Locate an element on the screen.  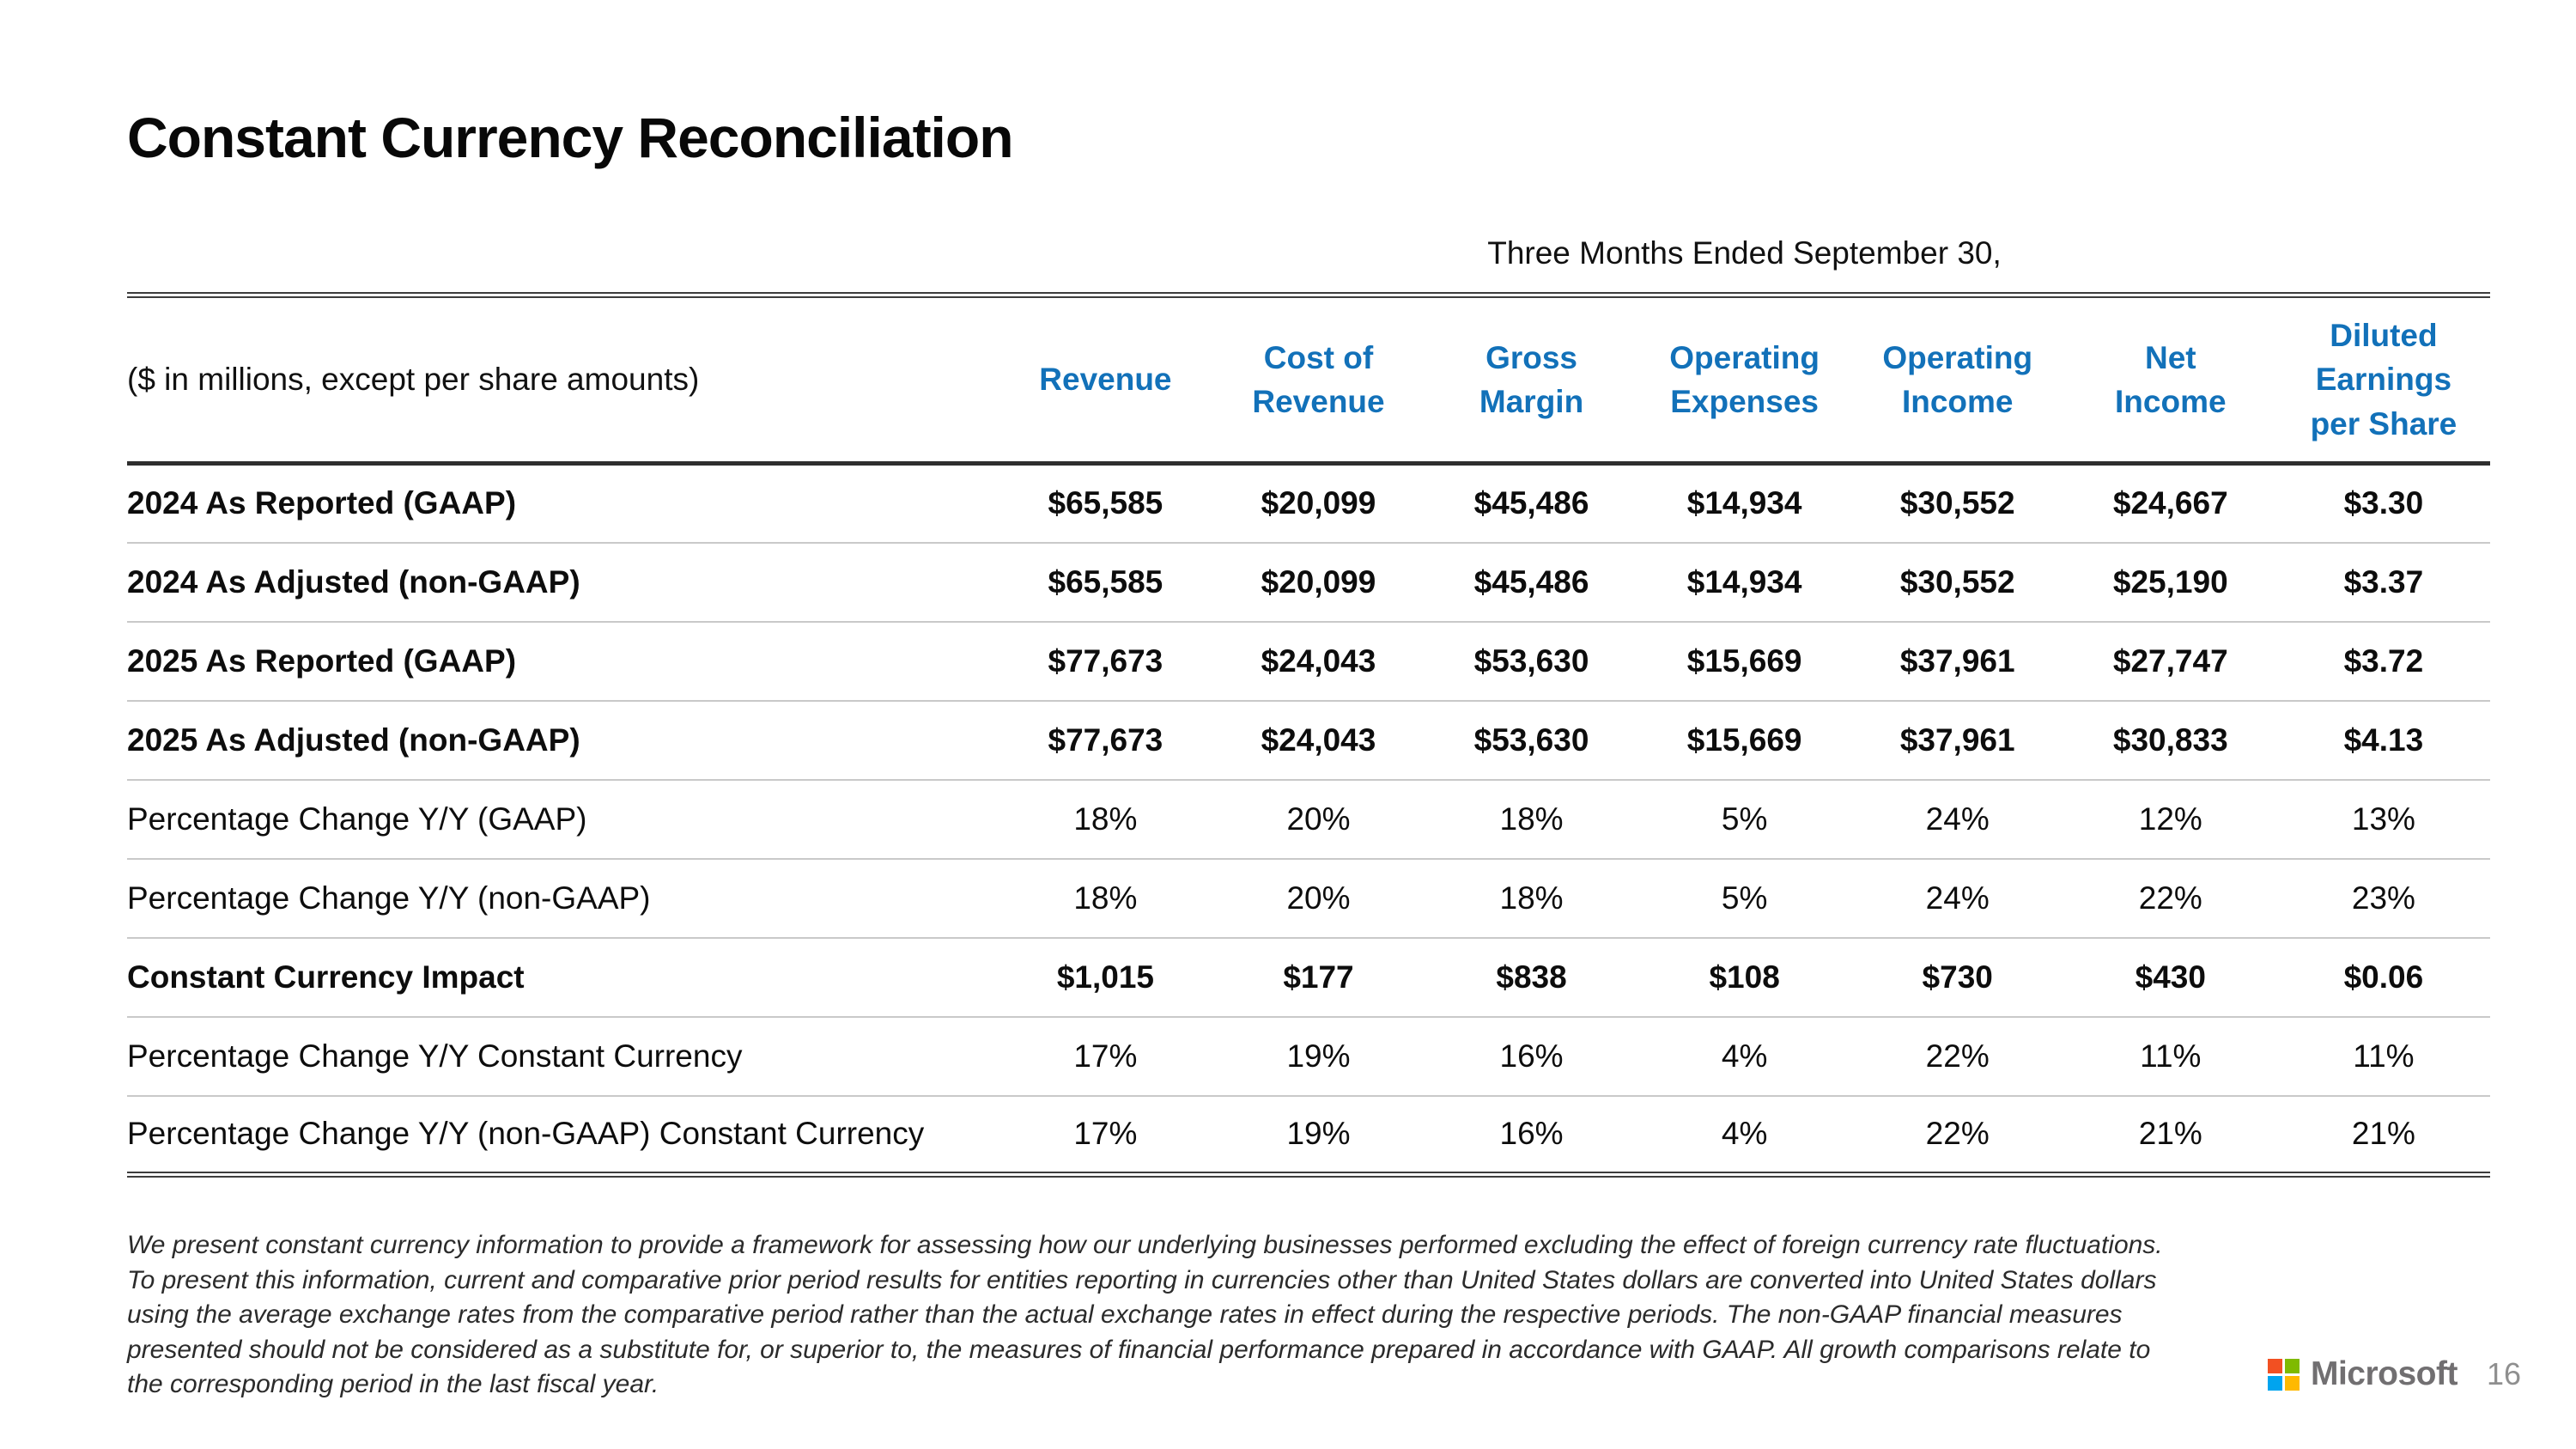
row-label: 2024 As Reported (GAAP) is located at coordinates (322, 503).